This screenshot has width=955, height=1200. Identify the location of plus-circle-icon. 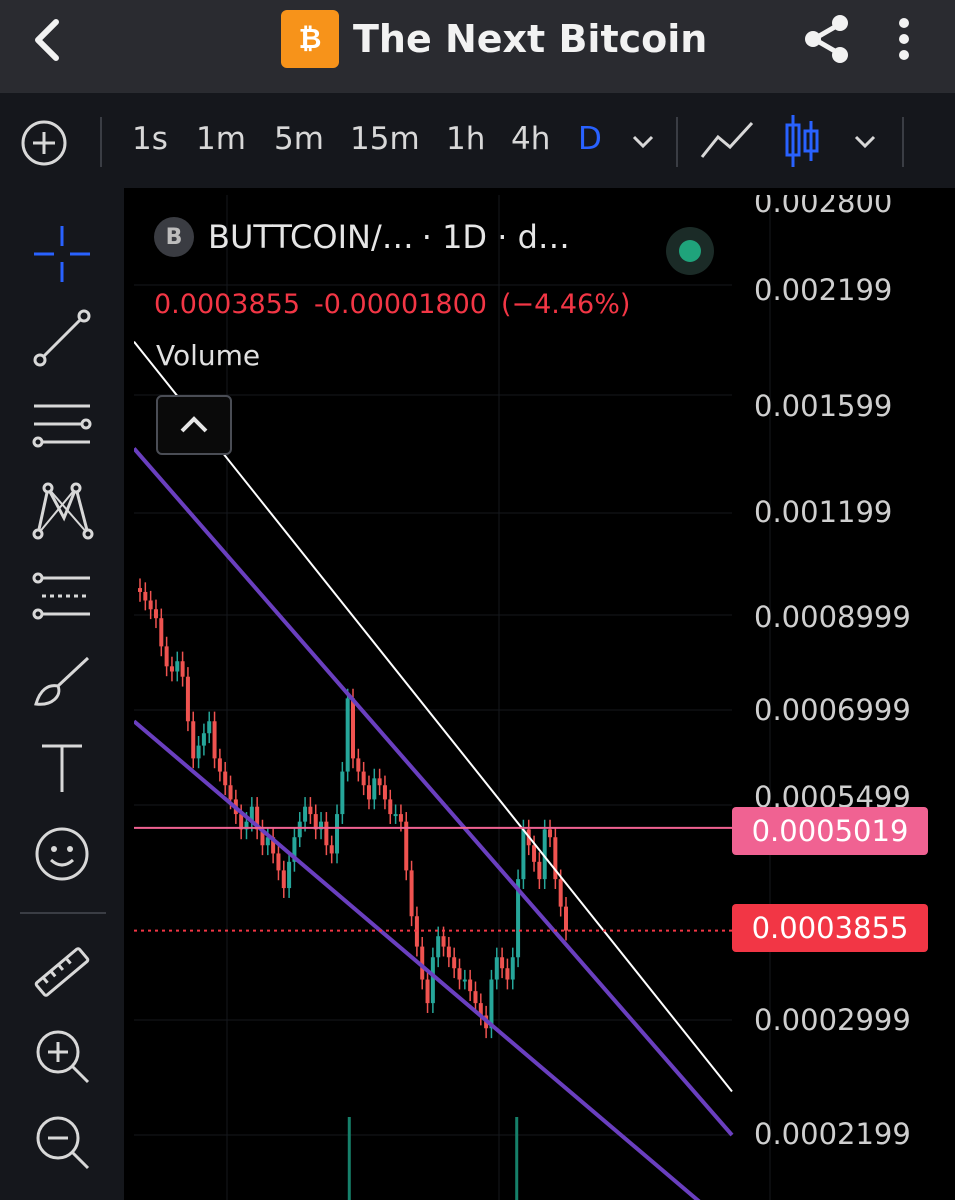
(44, 143).